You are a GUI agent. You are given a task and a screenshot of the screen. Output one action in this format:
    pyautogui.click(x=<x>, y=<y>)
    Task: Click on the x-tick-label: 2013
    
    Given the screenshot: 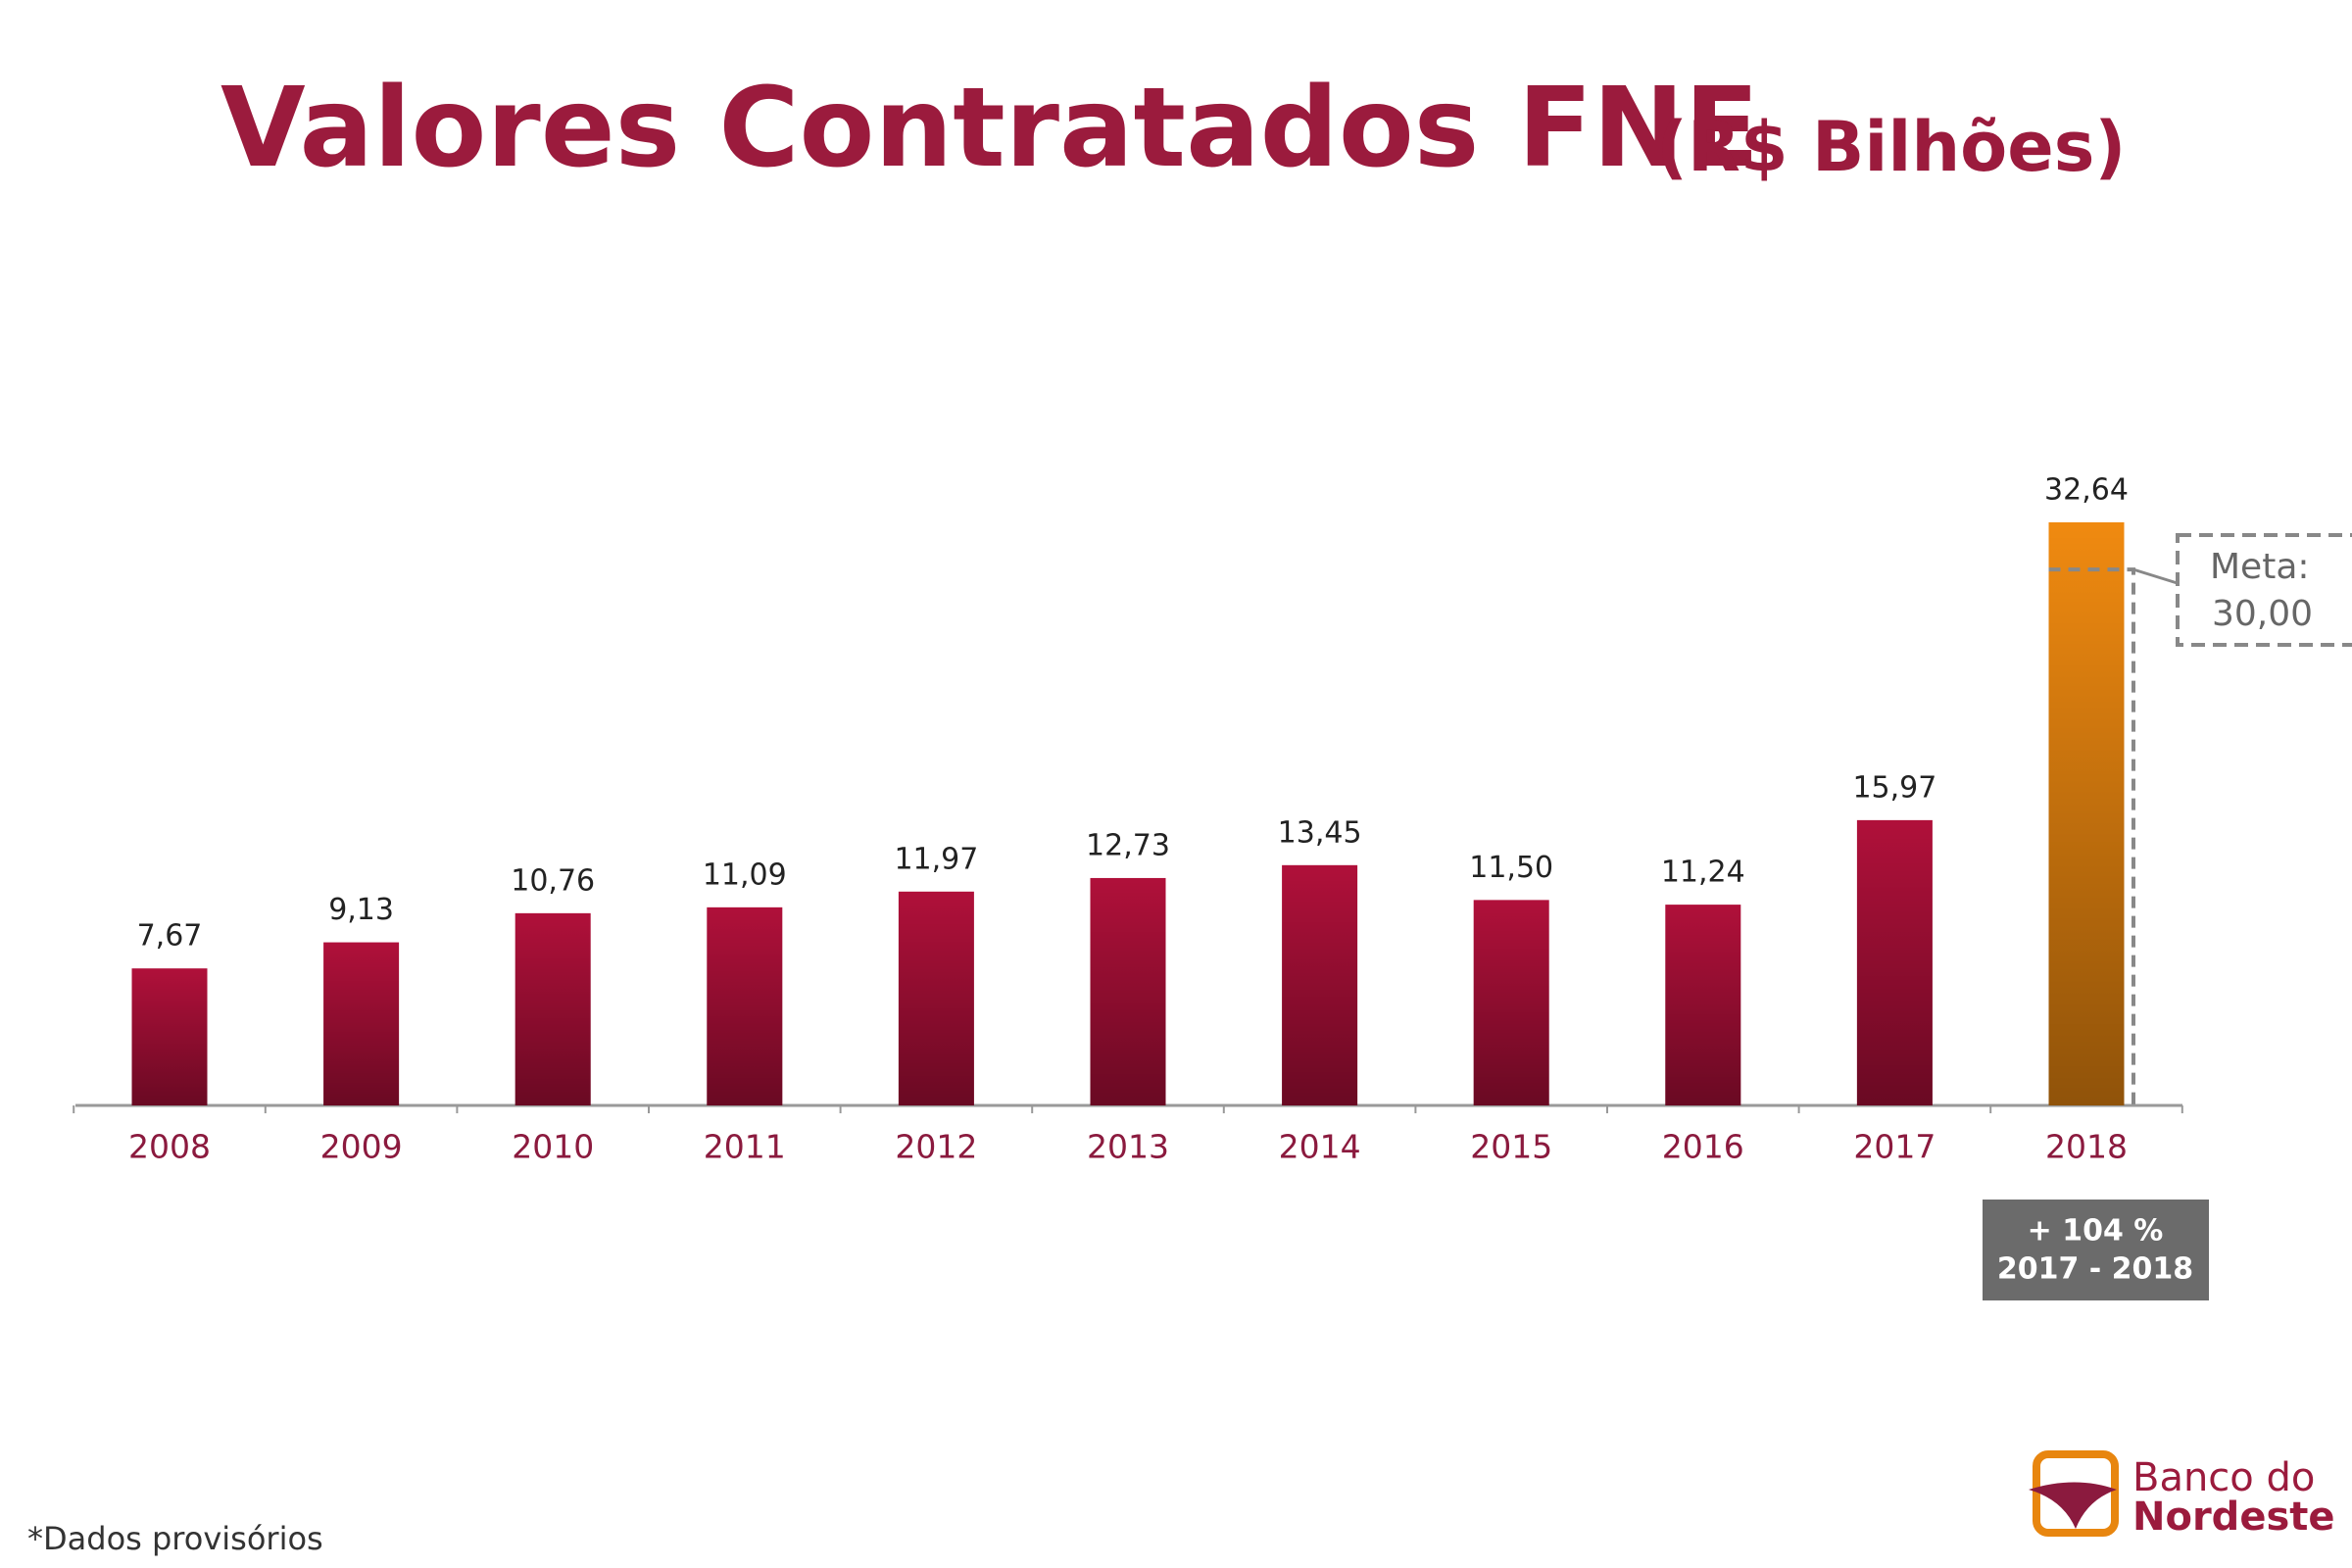 What is the action you would take?
    pyautogui.click(x=1128, y=1147)
    